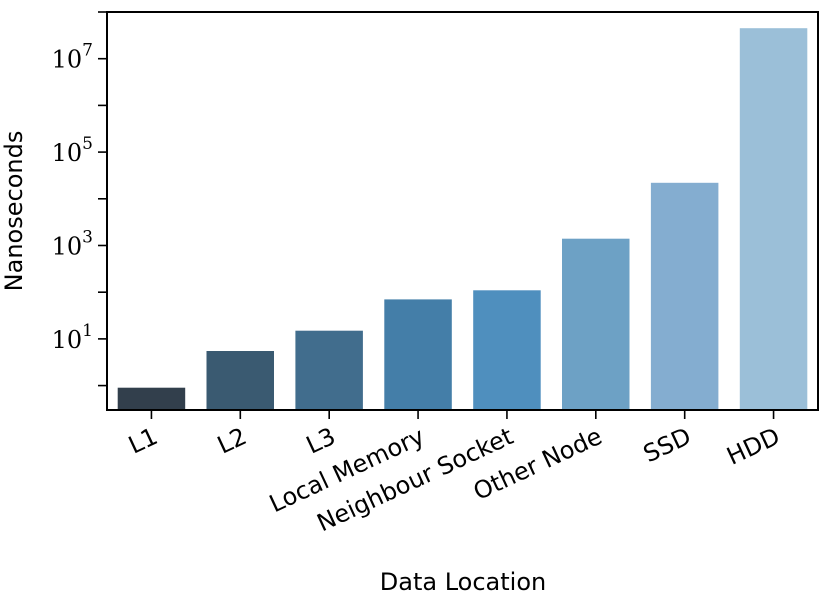 The image size is (830, 598). I want to click on x-tick-label: L1, so click(143, 440).